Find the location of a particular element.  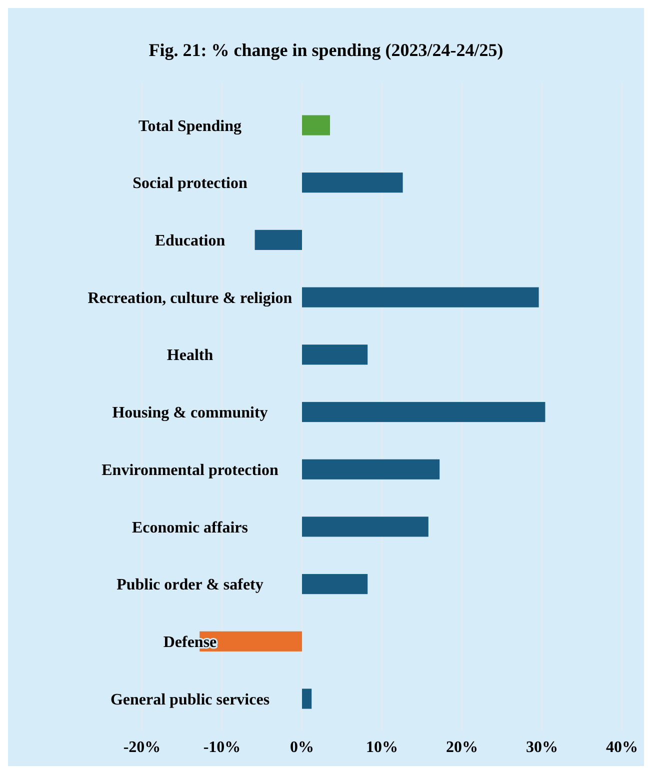

chart-title: Fig. 21: % change in spending (2023/24-24/25) is located at coordinates (326, 50).